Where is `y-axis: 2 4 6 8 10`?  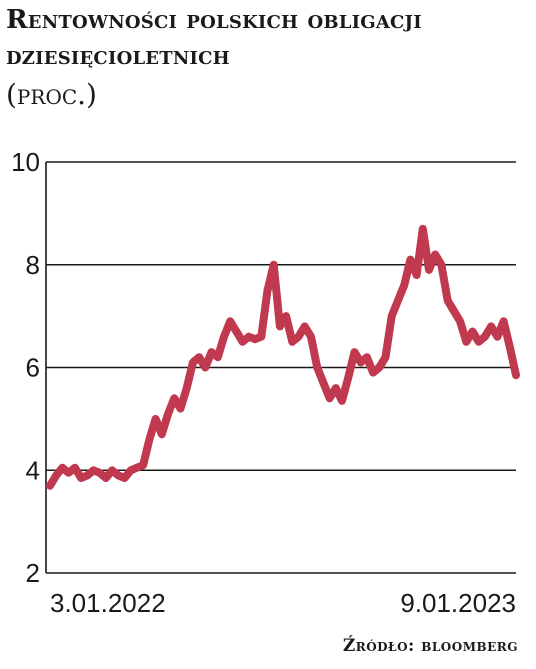
y-axis: 2 4 6 8 10 is located at coordinates (29, 367).